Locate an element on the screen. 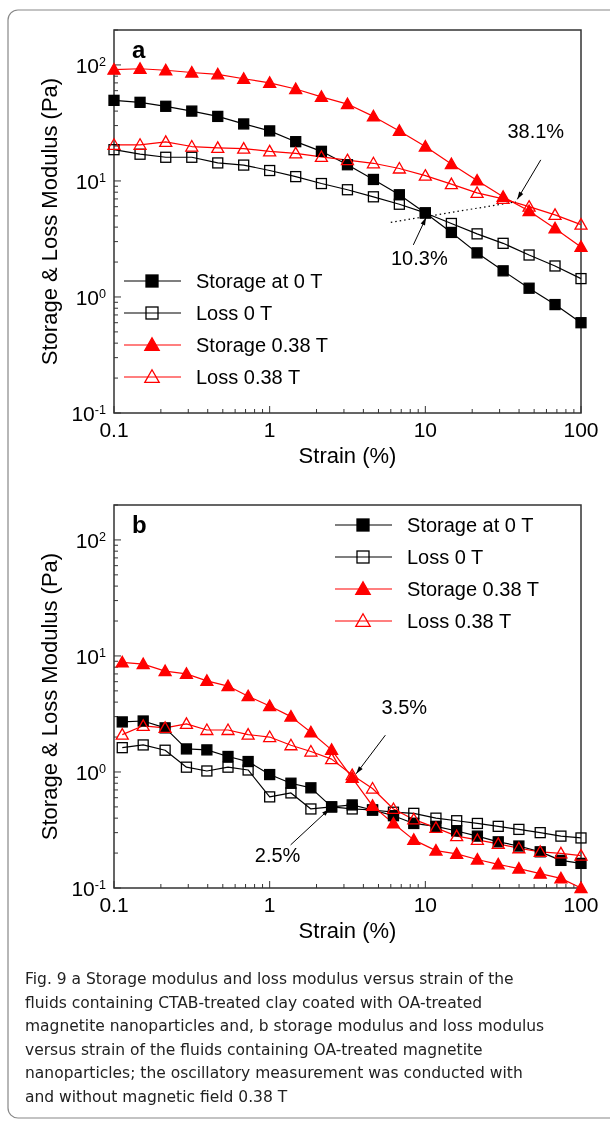 The width and height of the screenshot is (610, 1128). y-tick-label: 10$^{1}$ is located at coordinates (90, 181).